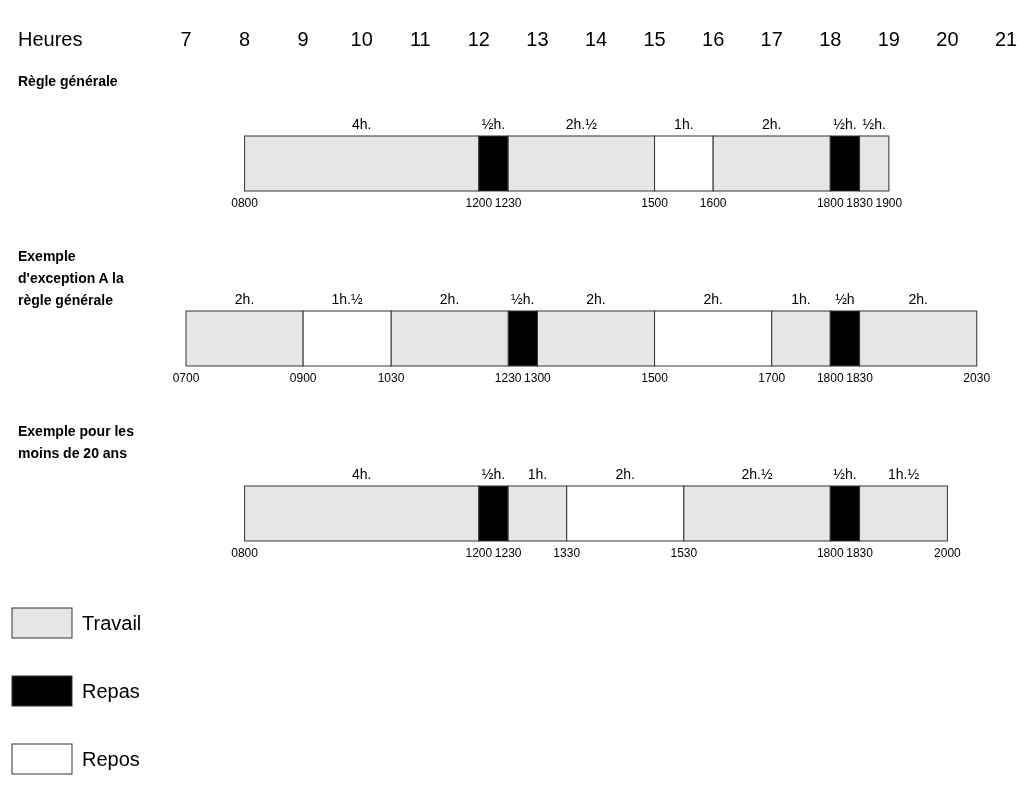 Image resolution: width=1030 pixels, height=809 pixels. Describe the element at coordinates (713, 39) in the screenshot. I see `x-tick-label: 16` at that location.